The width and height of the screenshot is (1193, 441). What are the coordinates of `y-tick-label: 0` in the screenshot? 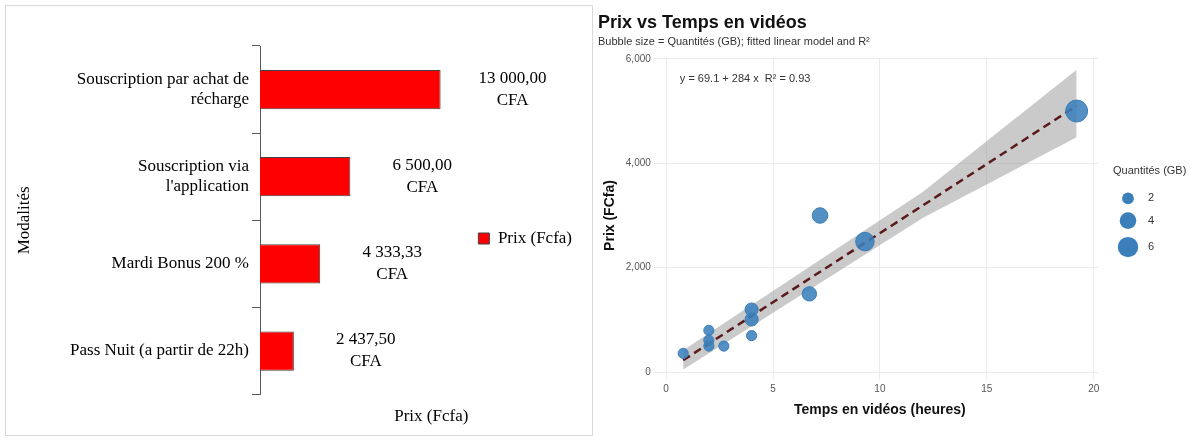 It's located at (648, 371).